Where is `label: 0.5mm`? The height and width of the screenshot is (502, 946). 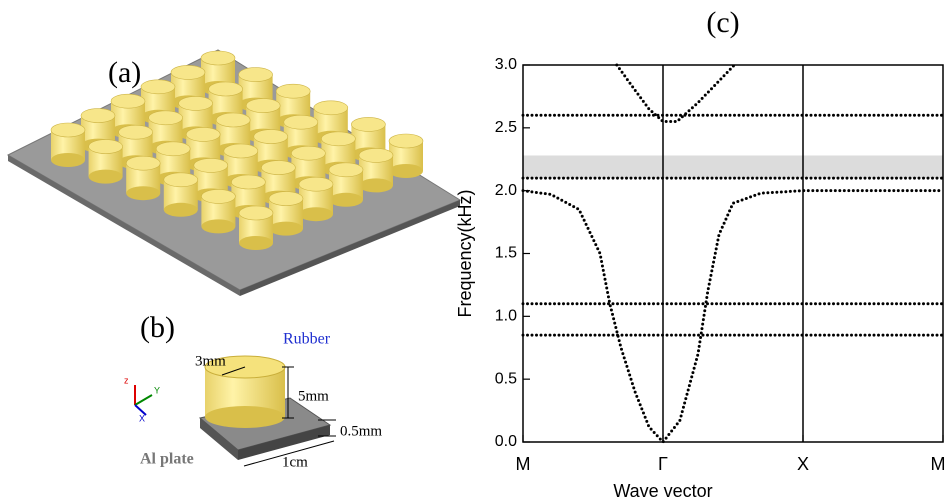
label: 0.5mm is located at coordinates (361, 431).